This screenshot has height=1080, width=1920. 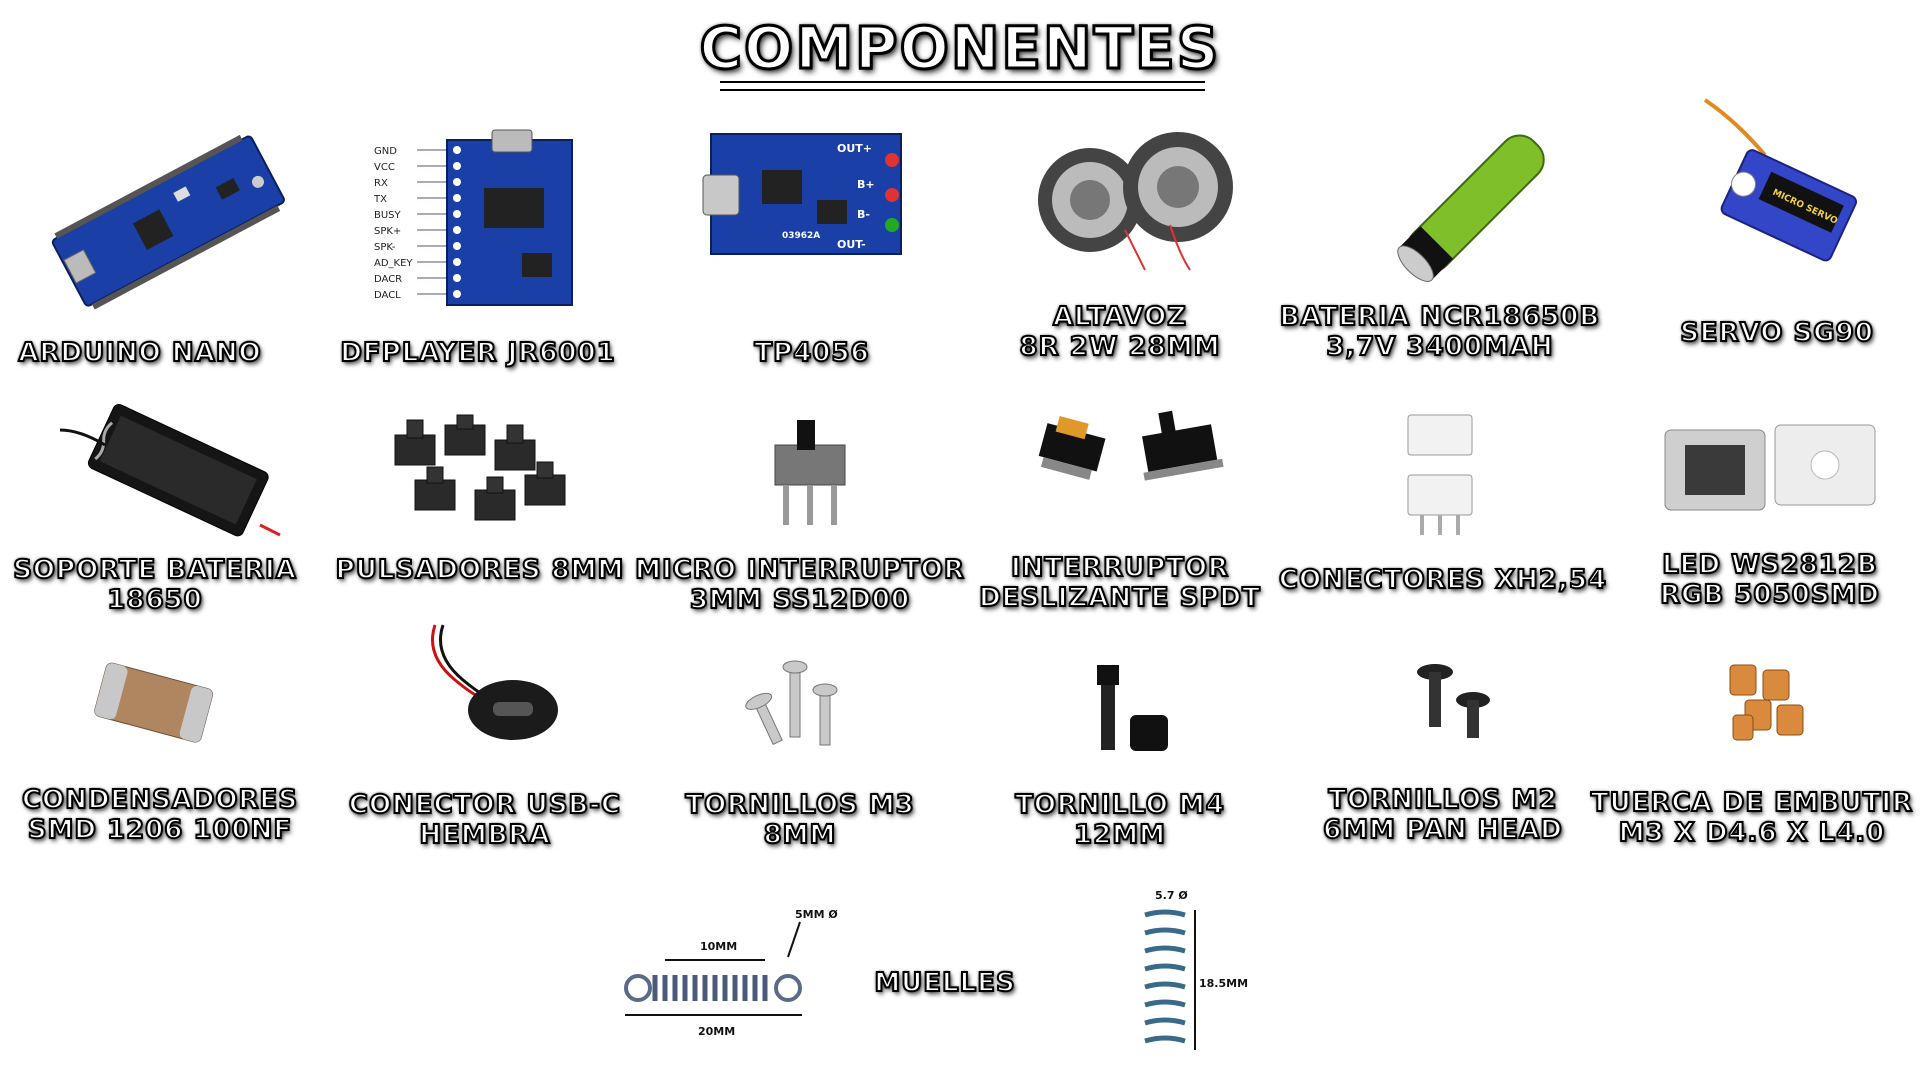 I want to click on spring-body-length-label: 10MM, so click(x=718, y=946).